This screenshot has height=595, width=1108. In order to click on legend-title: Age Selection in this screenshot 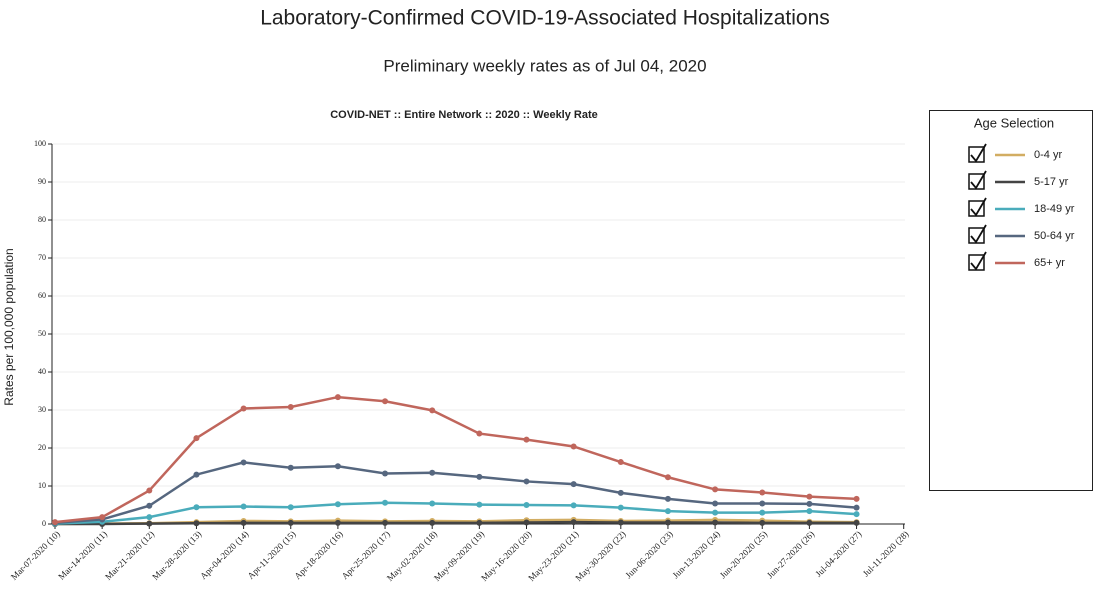, I will do `click(1014, 122)`.